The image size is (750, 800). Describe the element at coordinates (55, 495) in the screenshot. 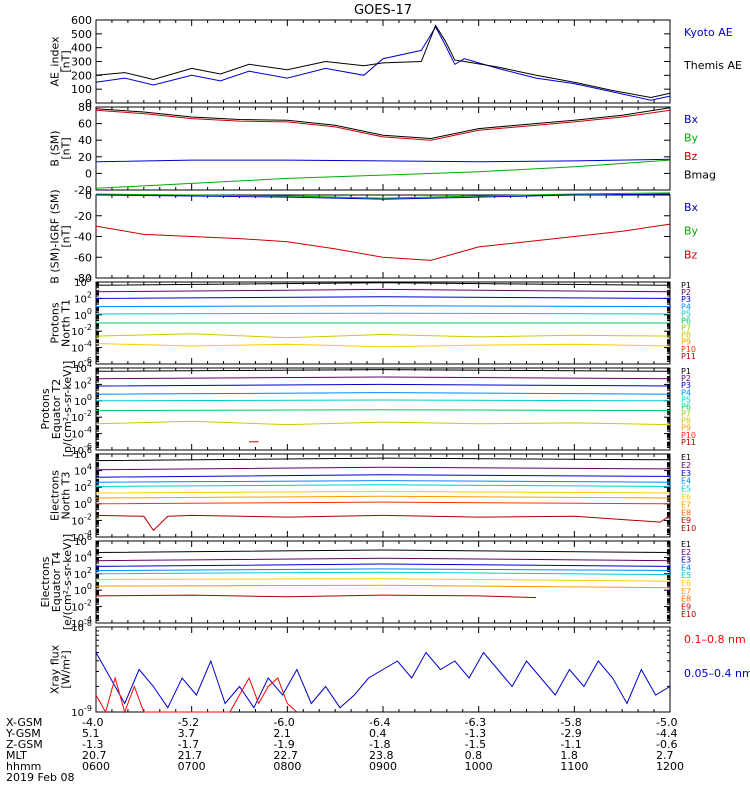

I see `y-axis-label: Electrons` at that location.